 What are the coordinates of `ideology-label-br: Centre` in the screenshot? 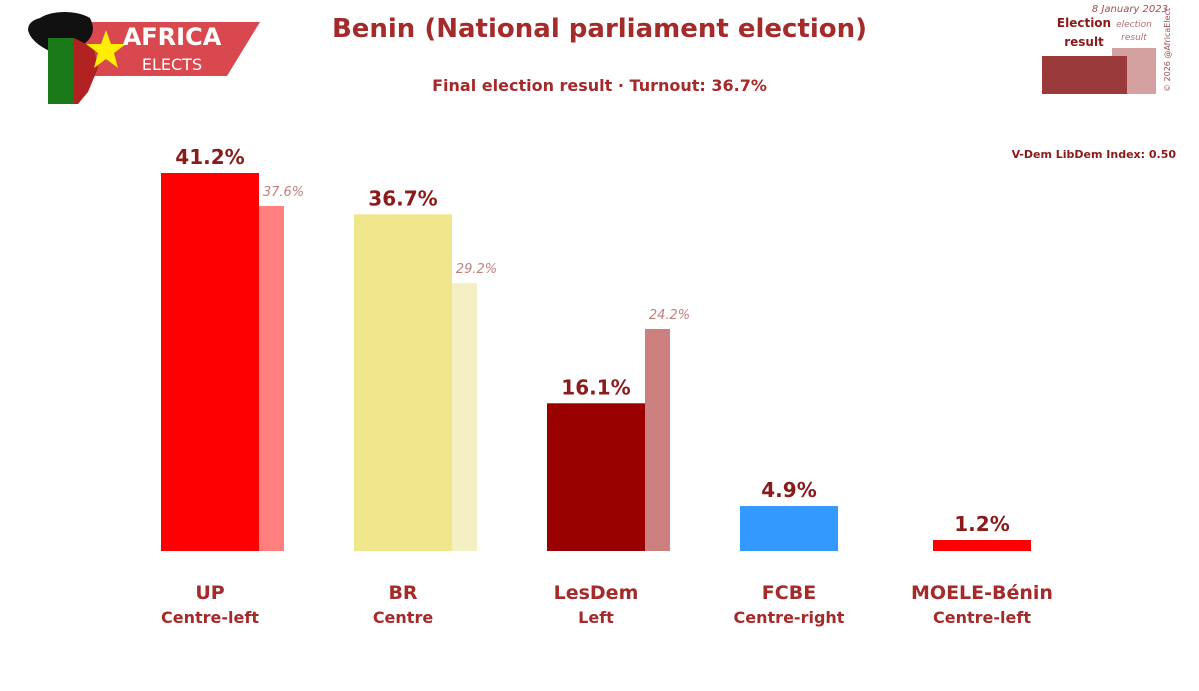 It's located at (403, 617).